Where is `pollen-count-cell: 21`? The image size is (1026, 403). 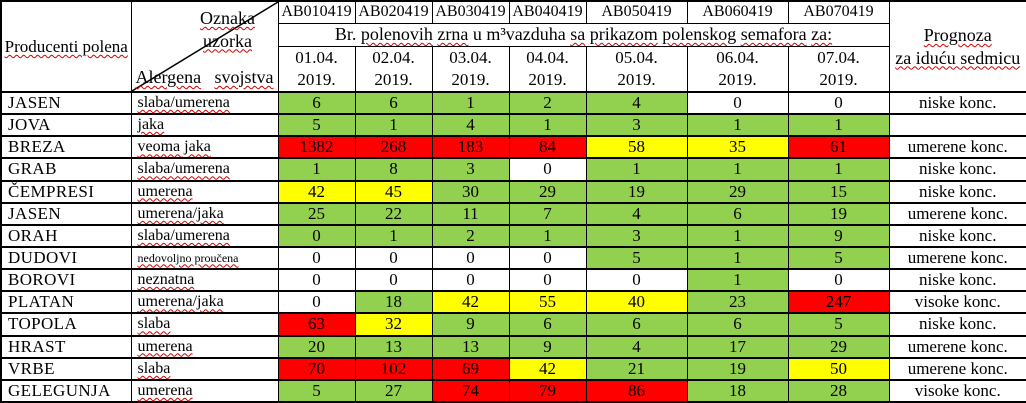
pollen-count-cell: 21 is located at coordinates (636, 368).